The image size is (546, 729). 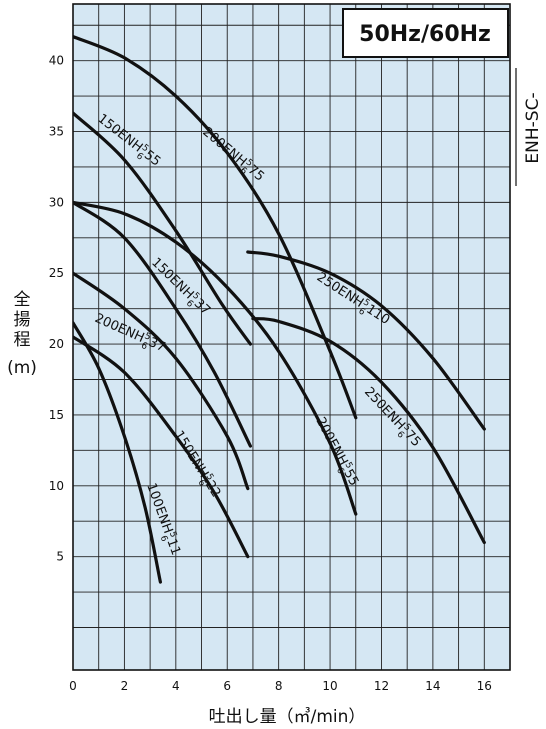 I want to click on x-tick-label: 14, so click(x=432, y=686).